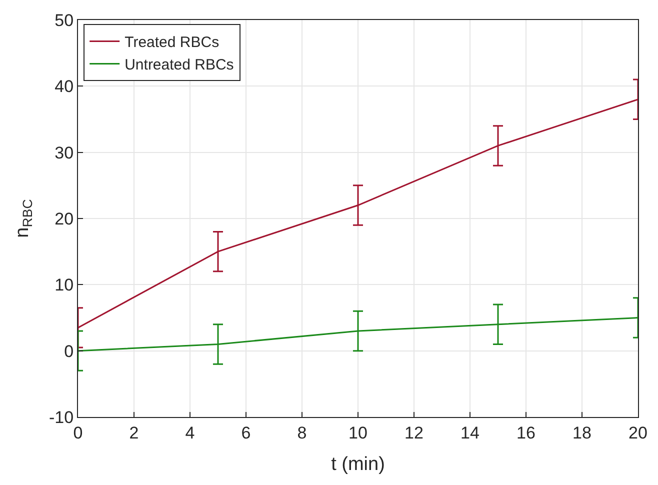  Describe the element at coordinates (638, 432) in the screenshot. I see `x-tick-label: 20` at that location.